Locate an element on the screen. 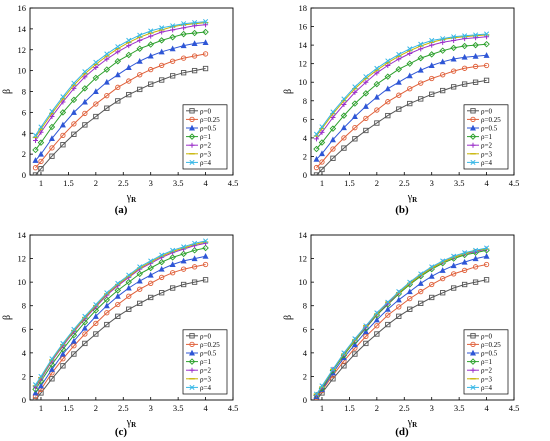  y-axis-label: β is located at coordinates (288, 91).